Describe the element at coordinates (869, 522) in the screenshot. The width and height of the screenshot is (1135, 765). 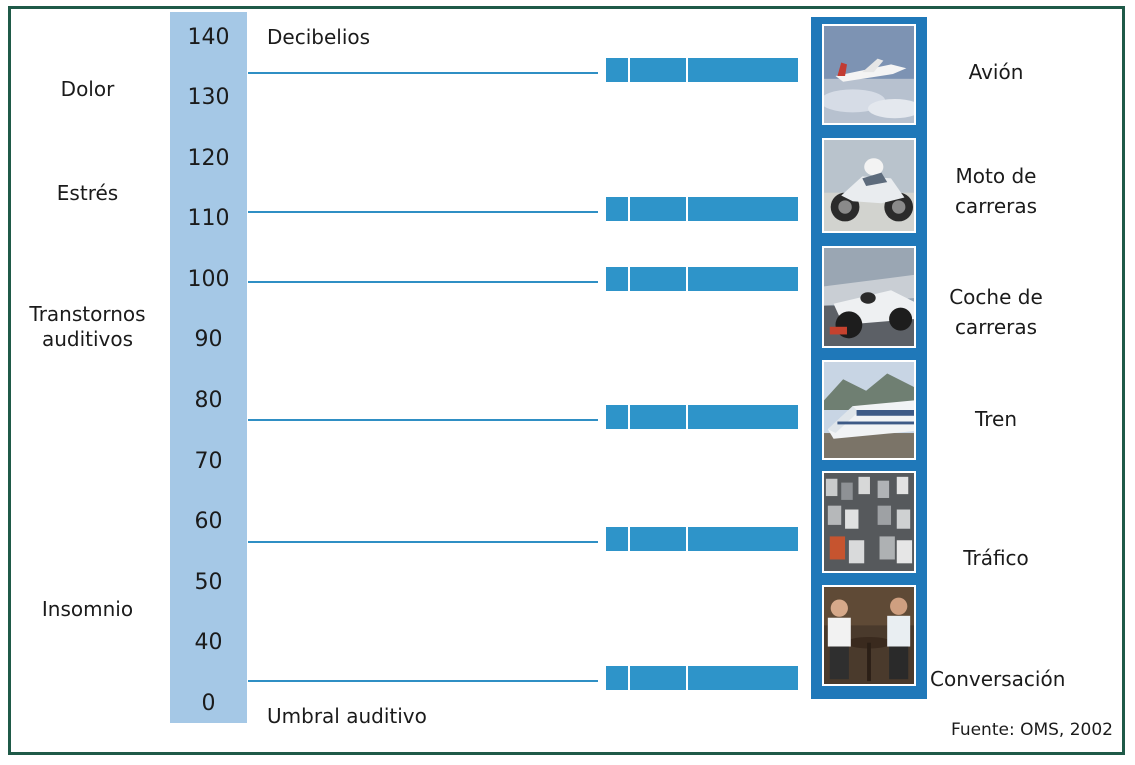
I see `traffic-photo` at that location.